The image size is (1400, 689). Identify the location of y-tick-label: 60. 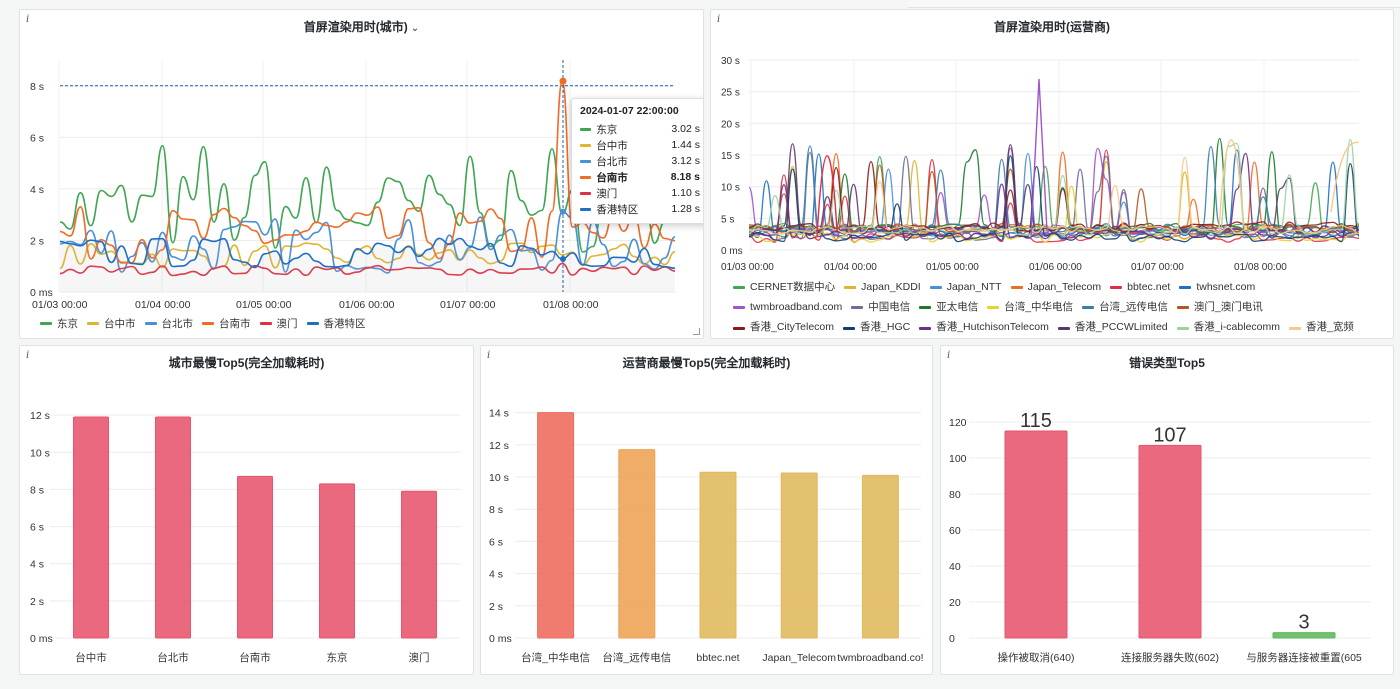
(955, 531).